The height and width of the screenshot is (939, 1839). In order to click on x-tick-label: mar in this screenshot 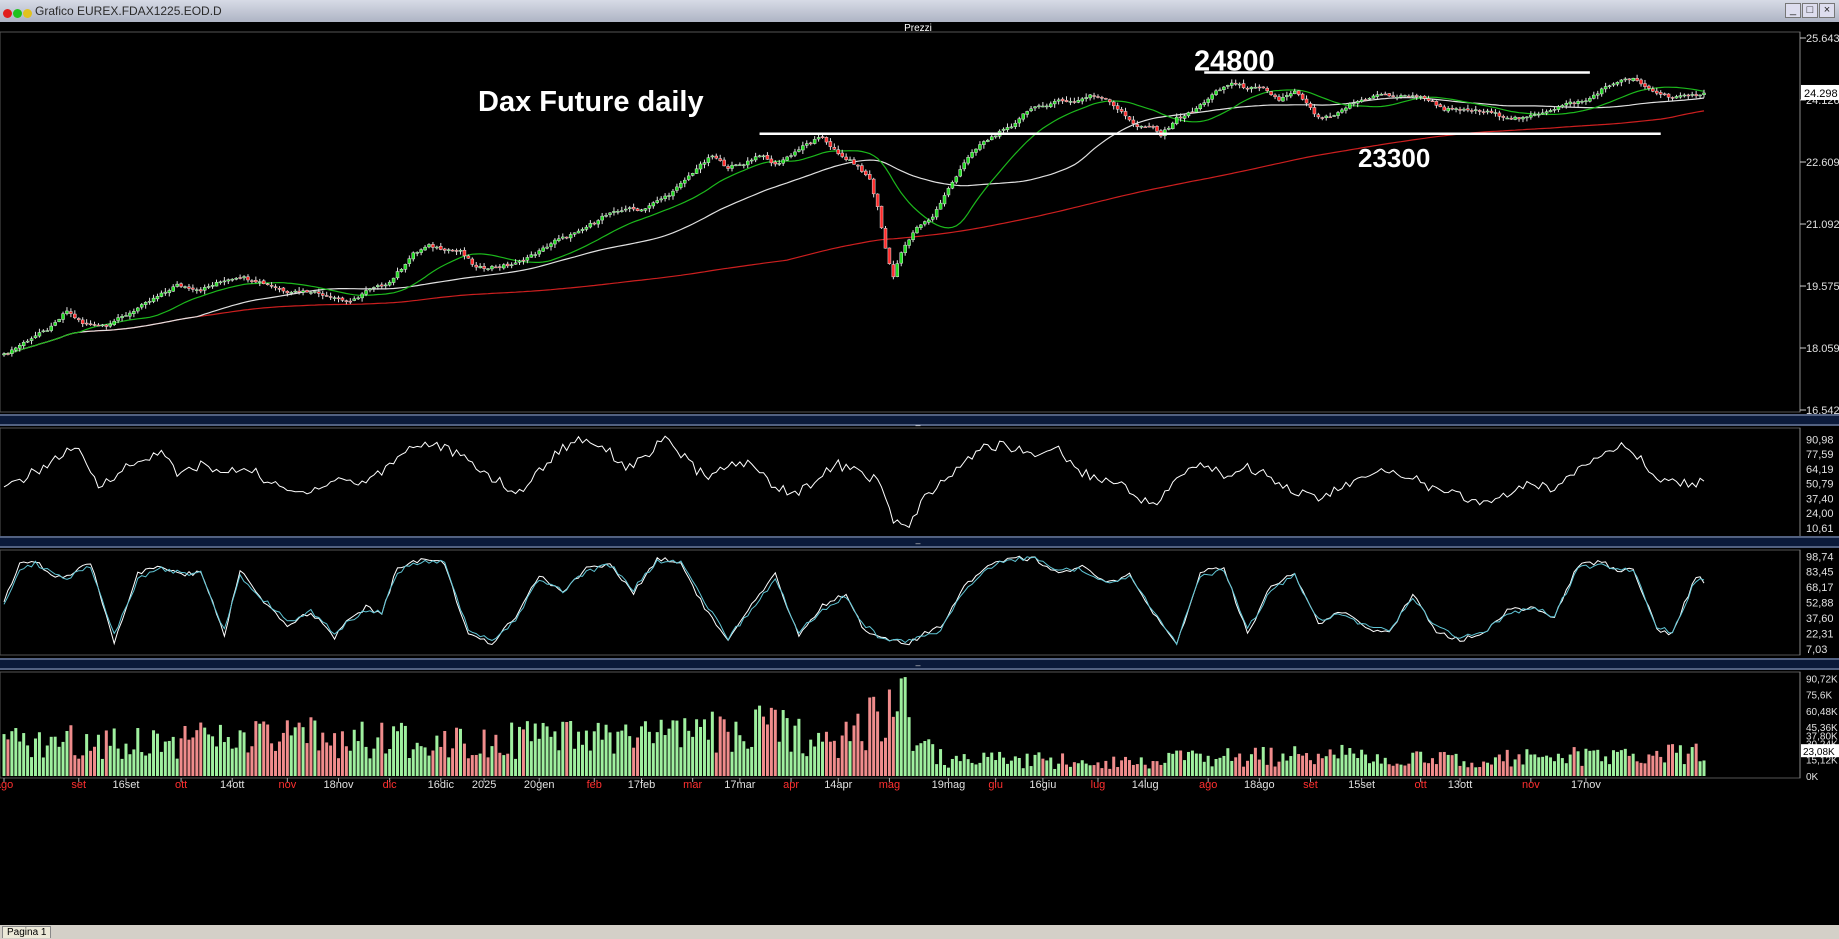, I will do `click(692, 785)`.